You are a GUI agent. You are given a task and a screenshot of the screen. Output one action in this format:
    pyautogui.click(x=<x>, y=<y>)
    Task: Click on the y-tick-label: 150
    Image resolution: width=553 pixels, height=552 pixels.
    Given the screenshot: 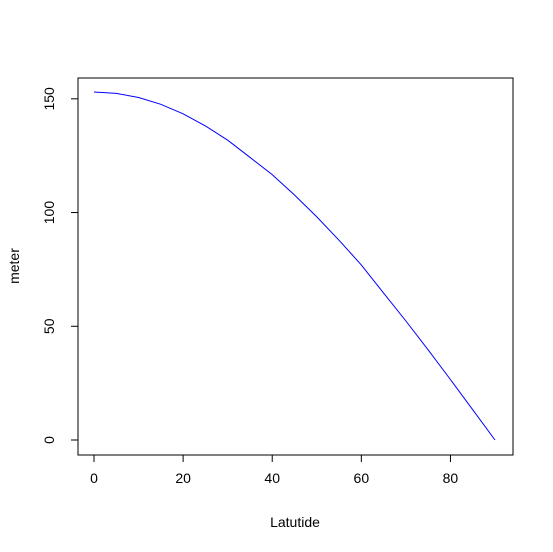 What is the action you would take?
    pyautogui.click(x=49, y=99)
    